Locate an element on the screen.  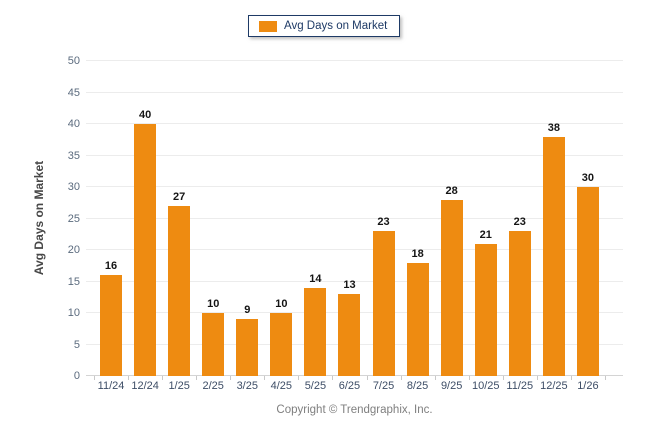
x-tick-label-12/24: 12/24 is located at coordinates (145, 386).